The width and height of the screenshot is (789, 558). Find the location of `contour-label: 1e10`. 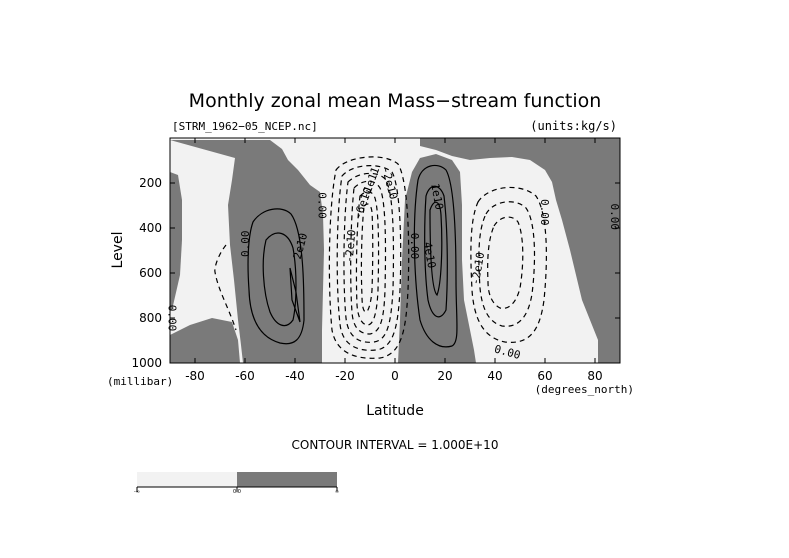

contour-label: 1e10 is located at coordinates (436, 196).